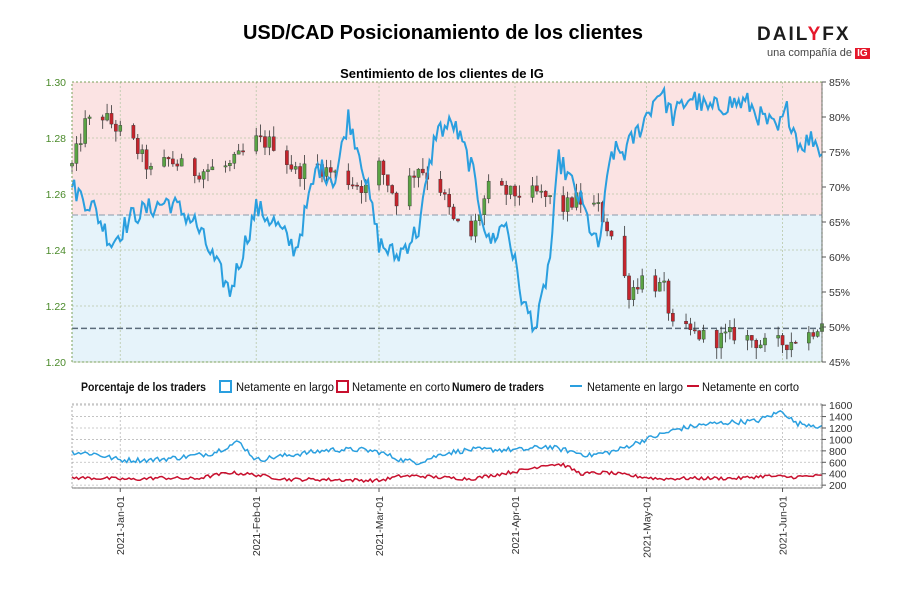 This screenshot has width=900, height=600. I want to click on date-tick-label: 2021-Jan-01, so click(121, 525).